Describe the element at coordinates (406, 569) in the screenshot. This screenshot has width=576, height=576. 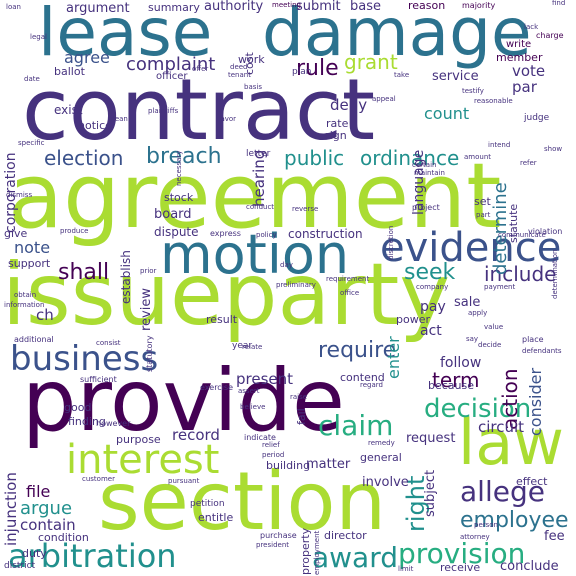
I see `word-limit: limit` at that location.